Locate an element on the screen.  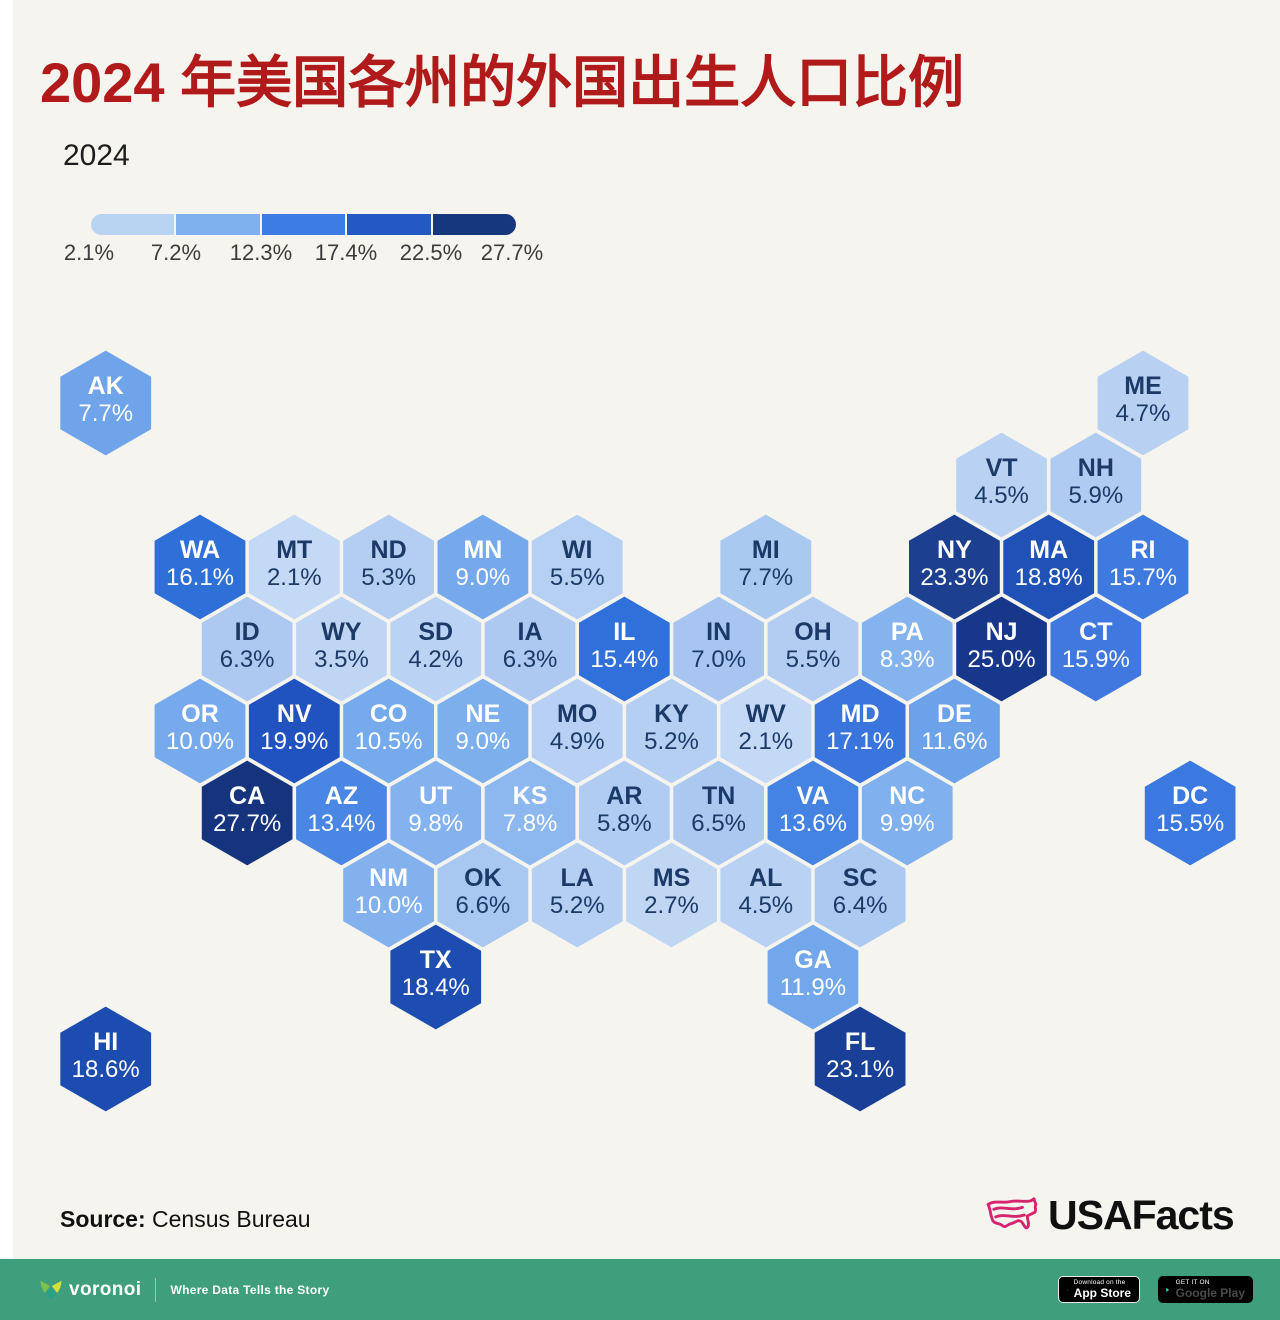
hex-shape-ND is located at coordinates (388, 567).